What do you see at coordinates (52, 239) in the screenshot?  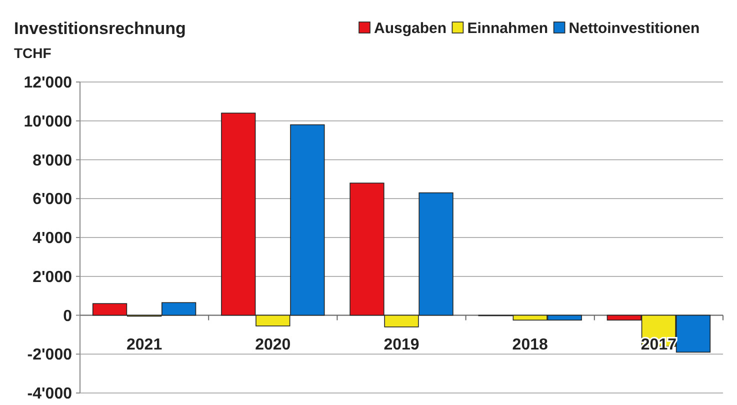 I see `y-tick-label: 4'000` at bounding box center [52, 239].